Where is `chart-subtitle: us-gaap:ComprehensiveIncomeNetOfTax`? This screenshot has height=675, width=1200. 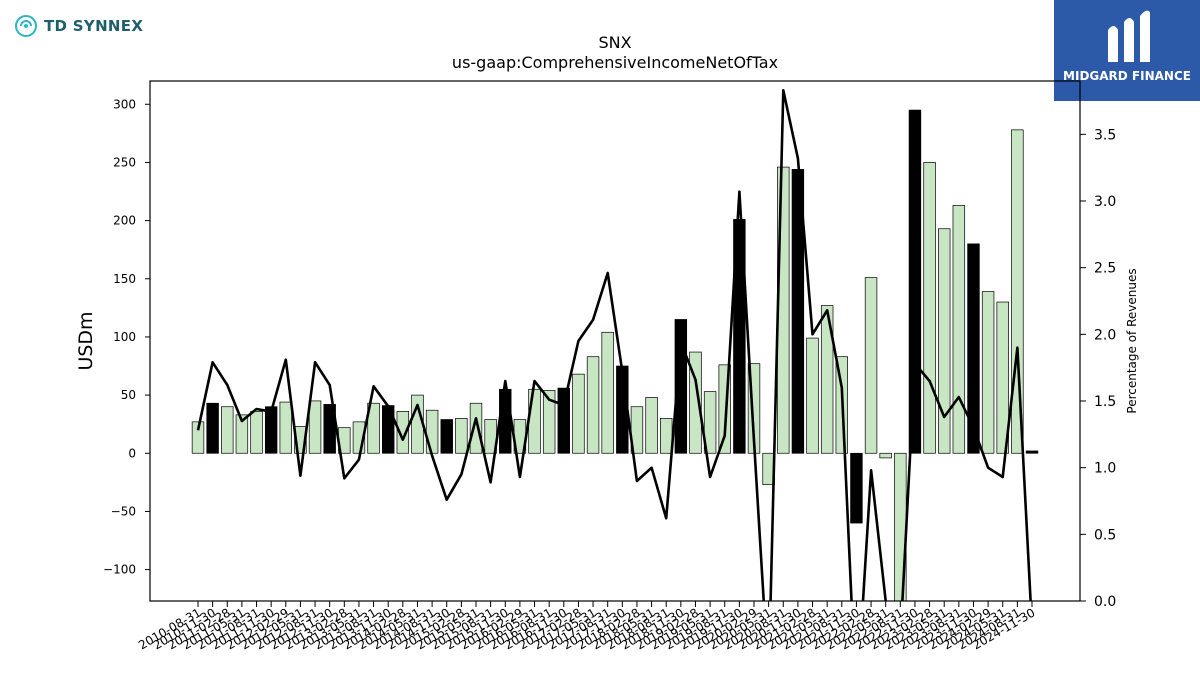 chart-subtitle: us-gaap:ComprehensiveIncomeNetOfTax is located at coordinates (615, 62).